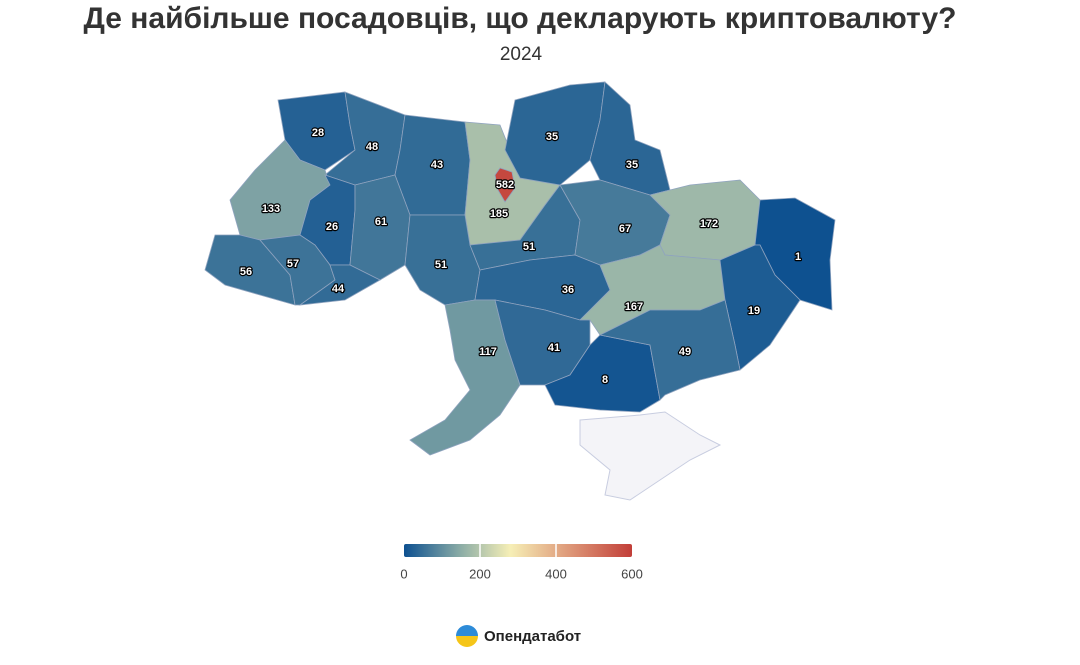 The height and width of the screenshot is (665, 1080). What do you see at coordinates (625, 229) in the screenshot?
I see `value-label: 67` at bounding box center [625, 229].